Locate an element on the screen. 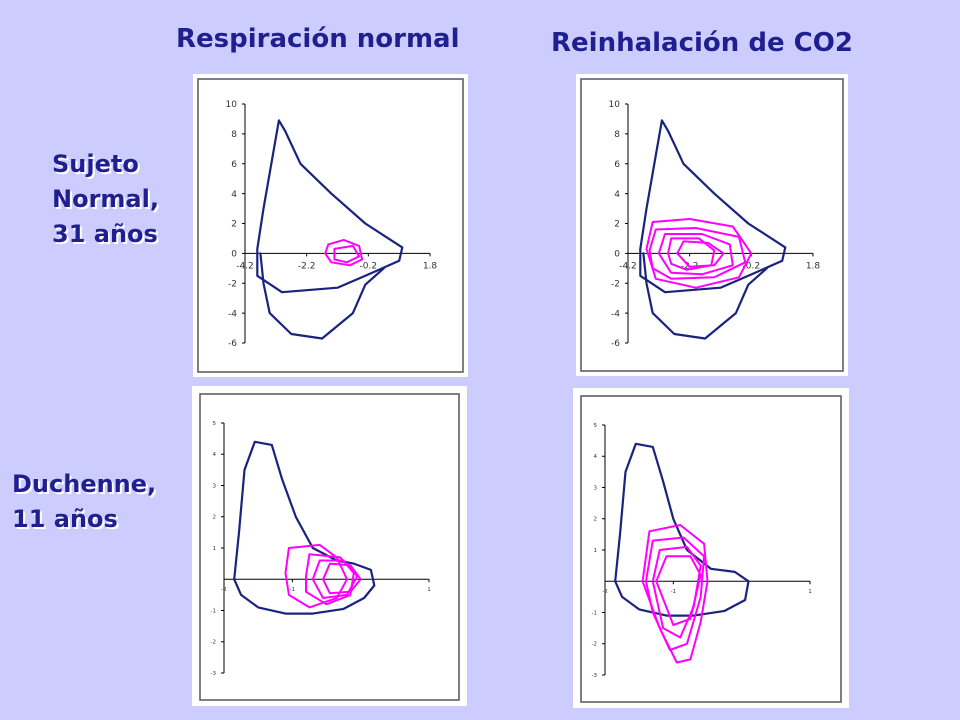  chart-panel-duchenne-co2-rebreathing: 5 4 3 2 1 -1 -2 -3 -2 -1 1 is located at coordinates (711, 548).